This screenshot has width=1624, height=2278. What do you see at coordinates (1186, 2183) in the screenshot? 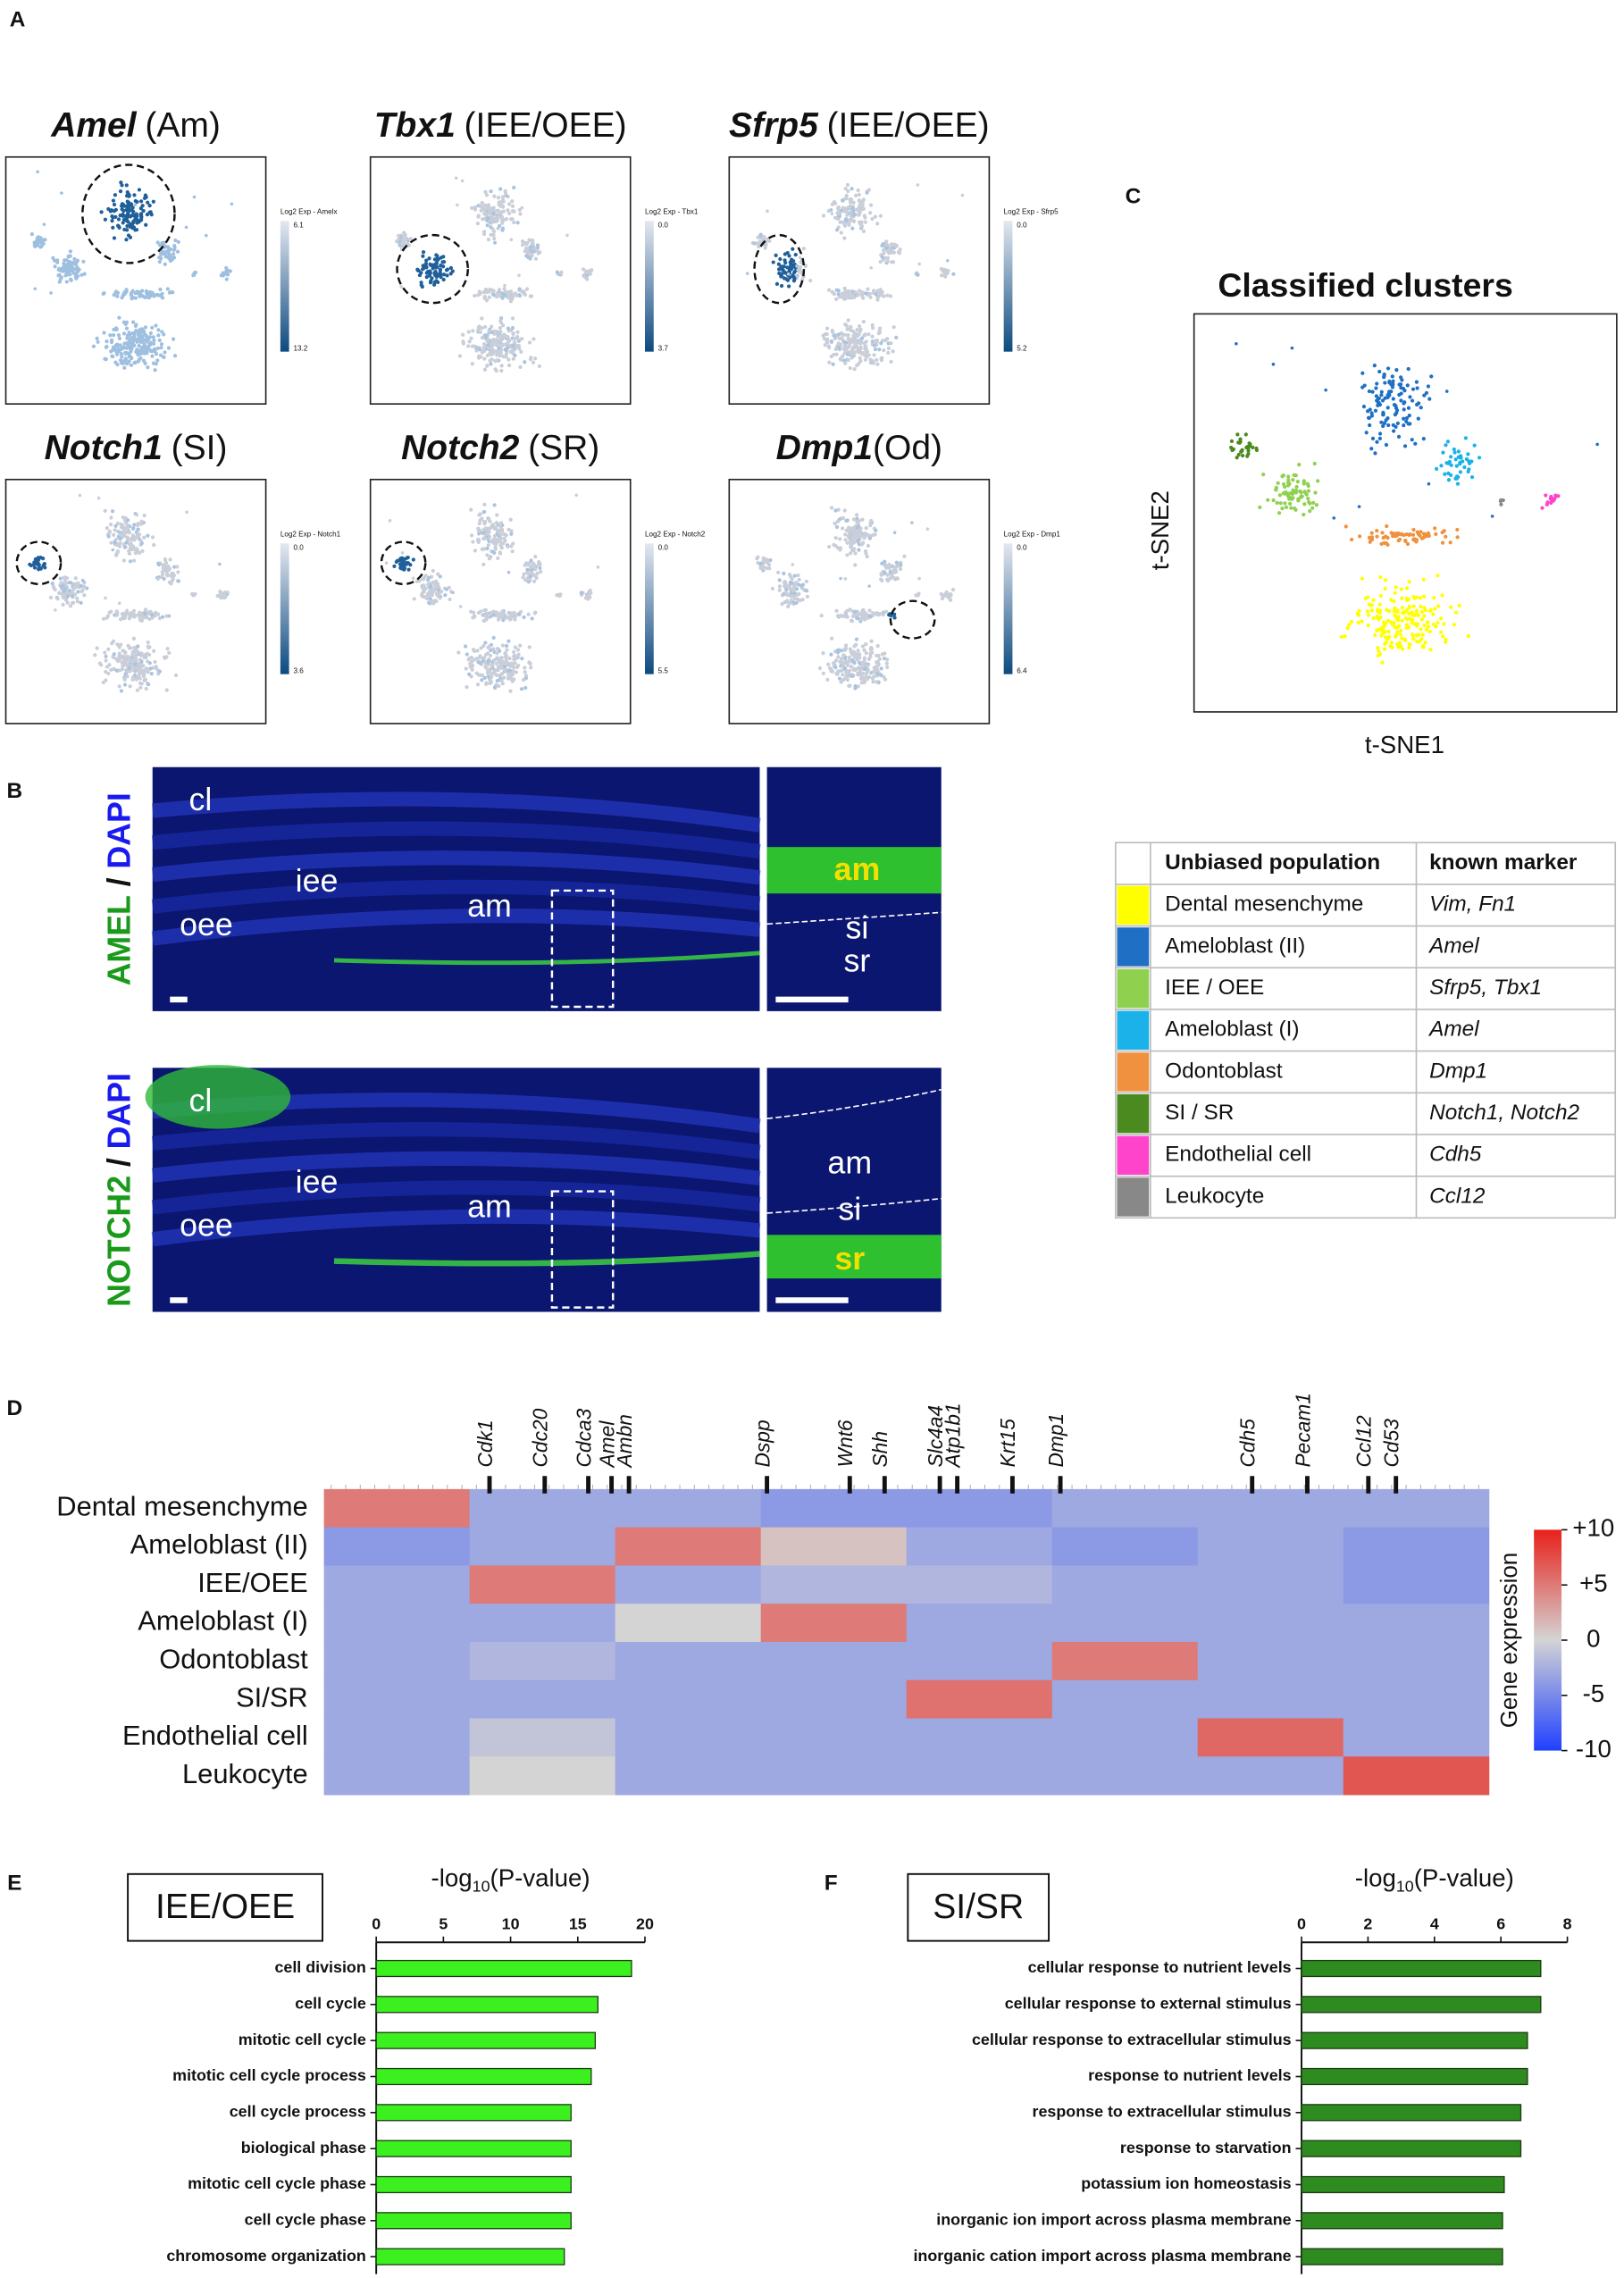
I see `category-label: potassium ion homeostasis` at bounding box center [1186, 2183].